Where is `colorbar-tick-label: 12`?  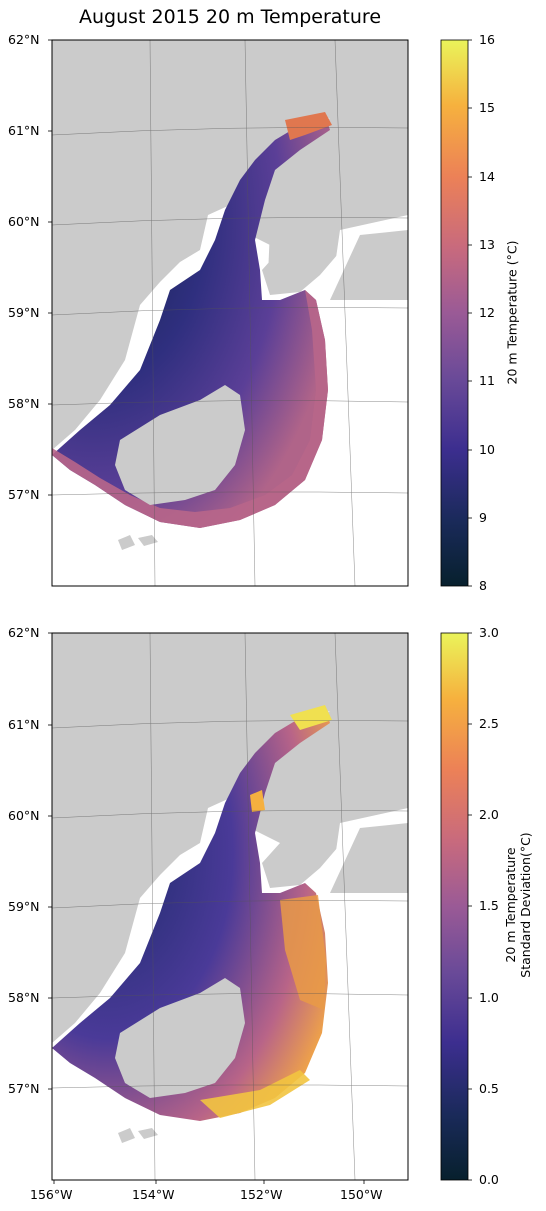
colorbar-tick-label: 12 is located at coordinates (487, 312).